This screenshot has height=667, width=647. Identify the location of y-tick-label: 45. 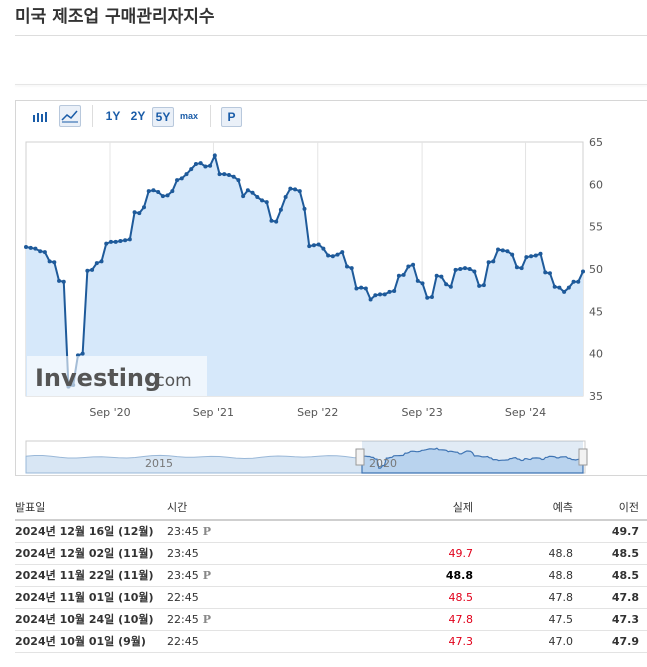
(596, 311).